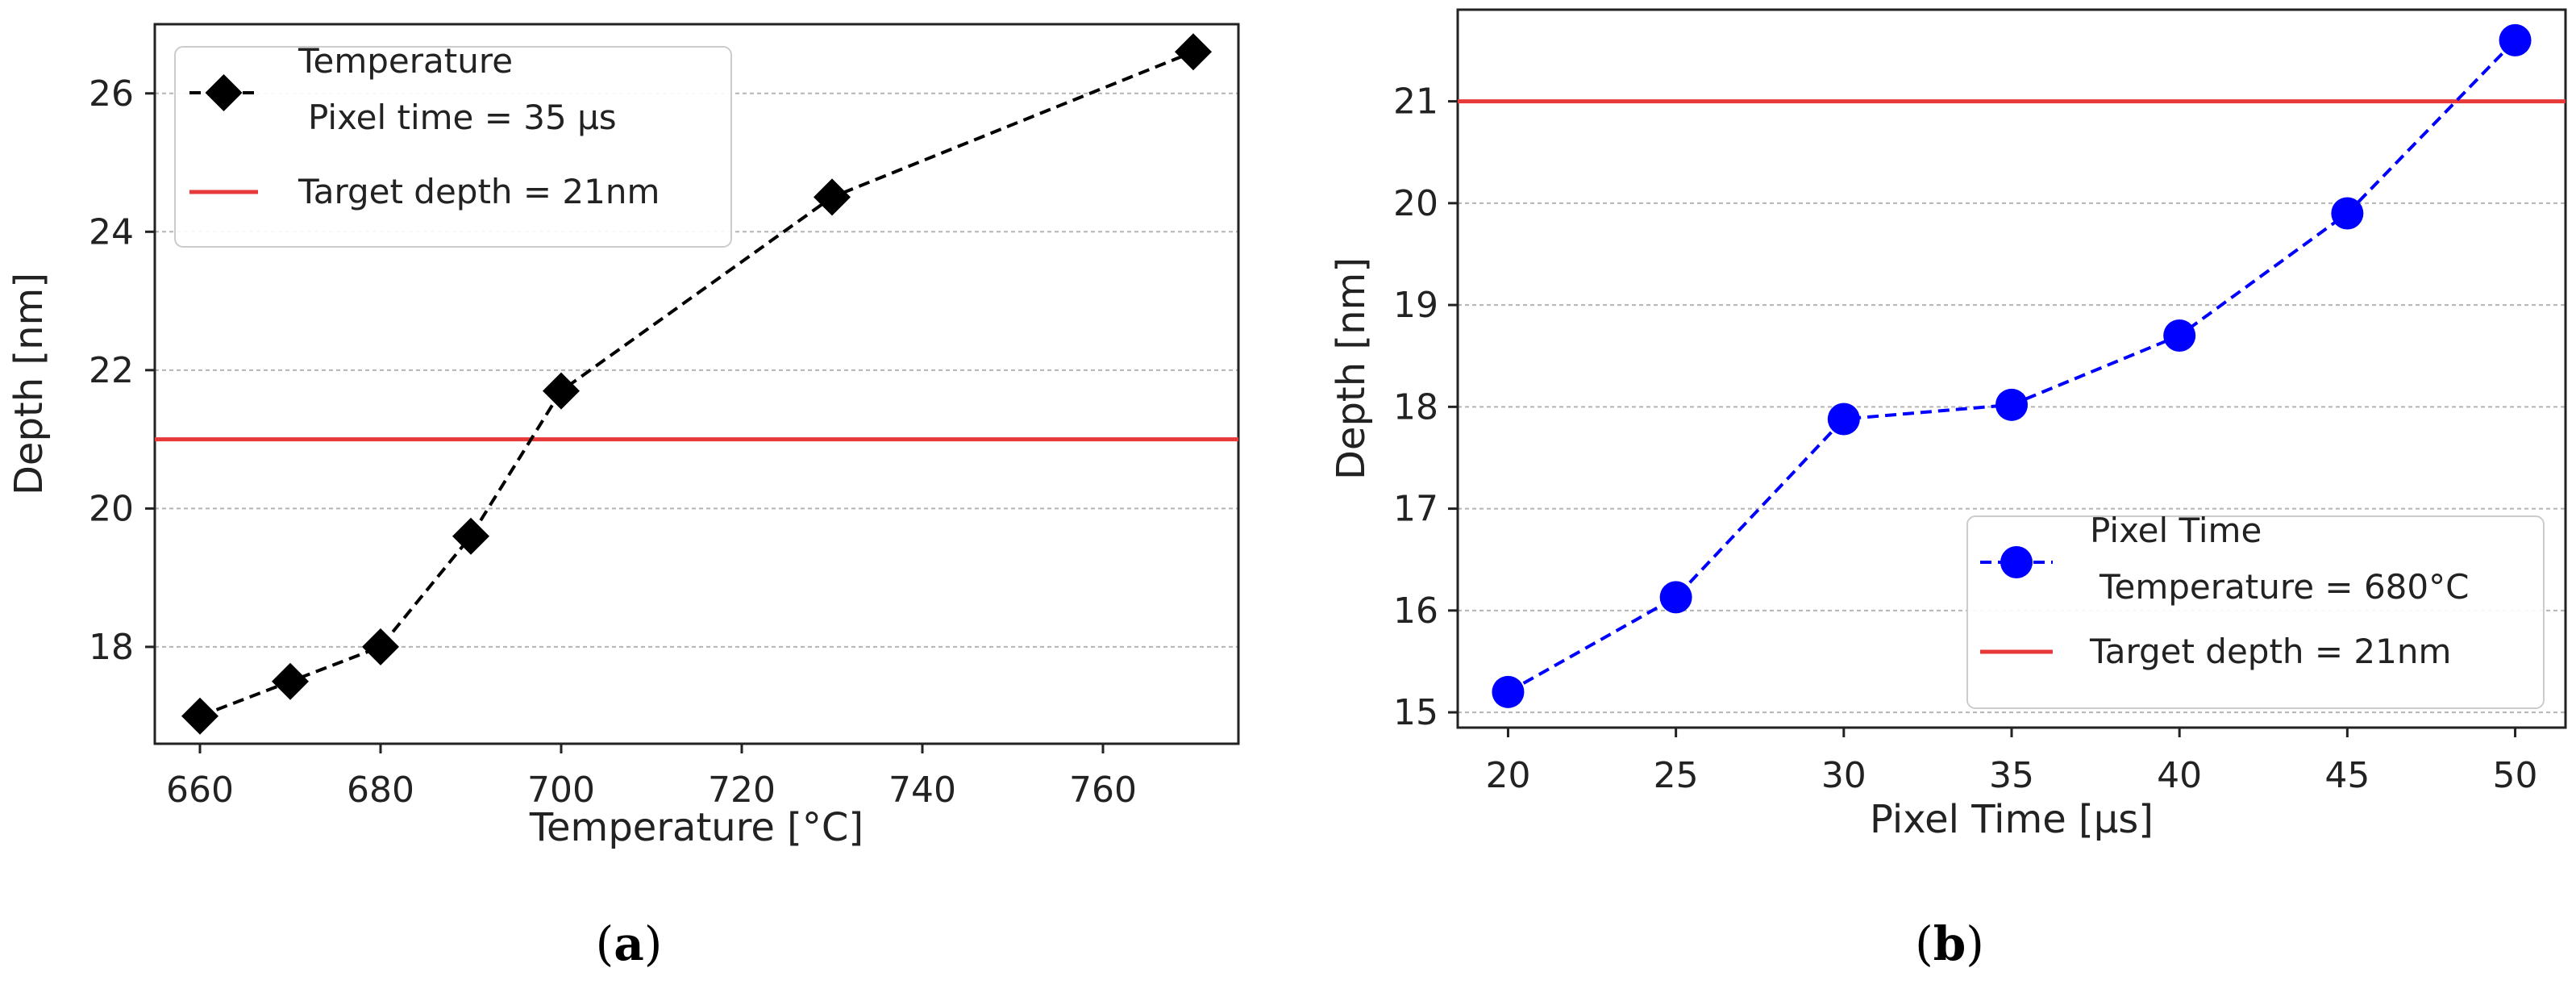 The height and width of the screenshot is (993, 2576). What do you see at coordinates (112, 370) in the screenshot?
I see `y-tick-label: 22` at bounding box center [112, 370].